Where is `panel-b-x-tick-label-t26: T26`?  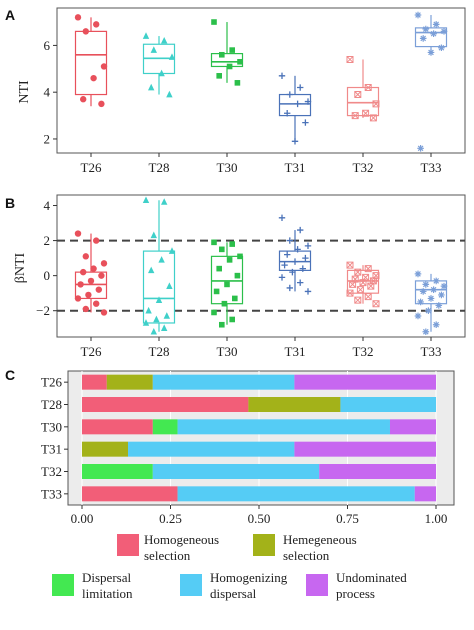 panel-b-x-tick-label-t26: T26 is located at coordinates (91, 351).